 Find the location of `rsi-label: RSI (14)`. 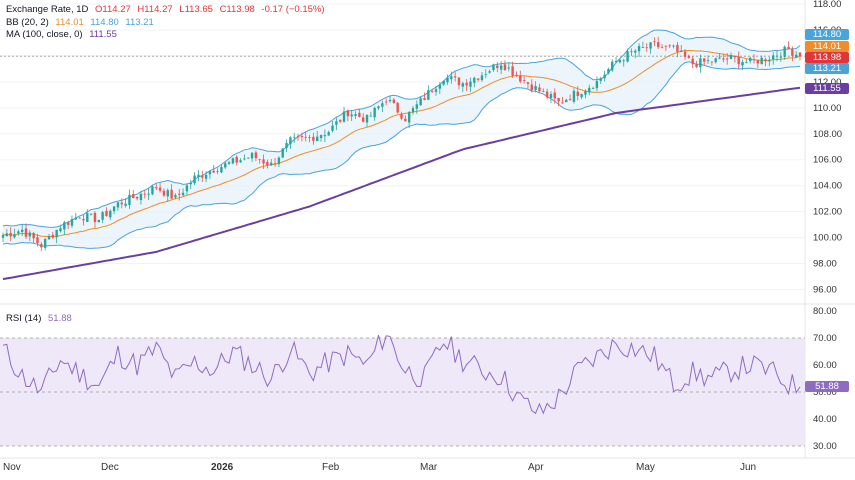

rsi-label: RSI (14) is located at coordinates (24, 318).